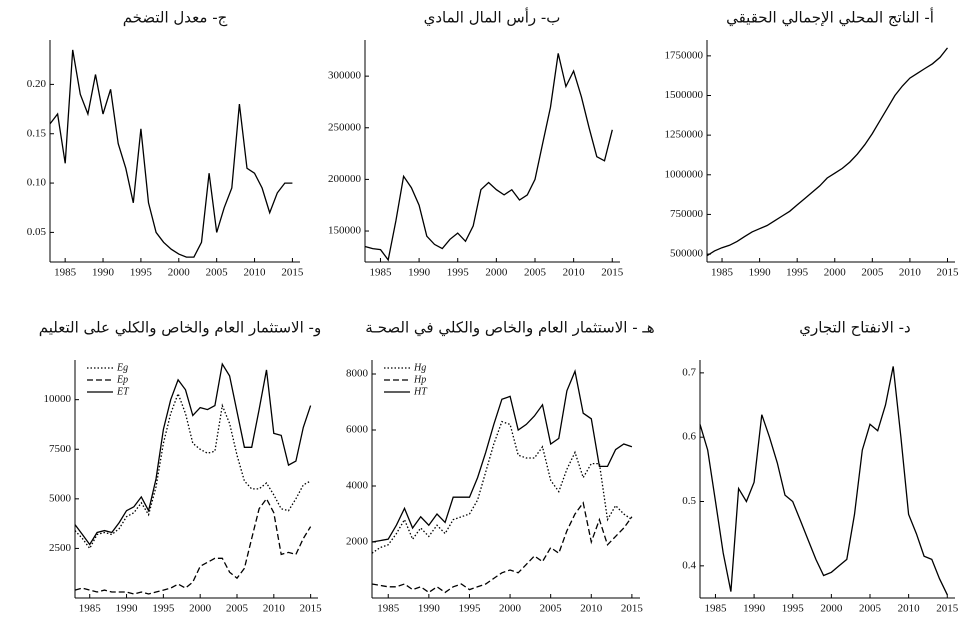  What do you see at coordinates (492, 18) in the screenshot?
I see `chart-title: ب- رأس المال المادي` at bounding box center [492, 18].